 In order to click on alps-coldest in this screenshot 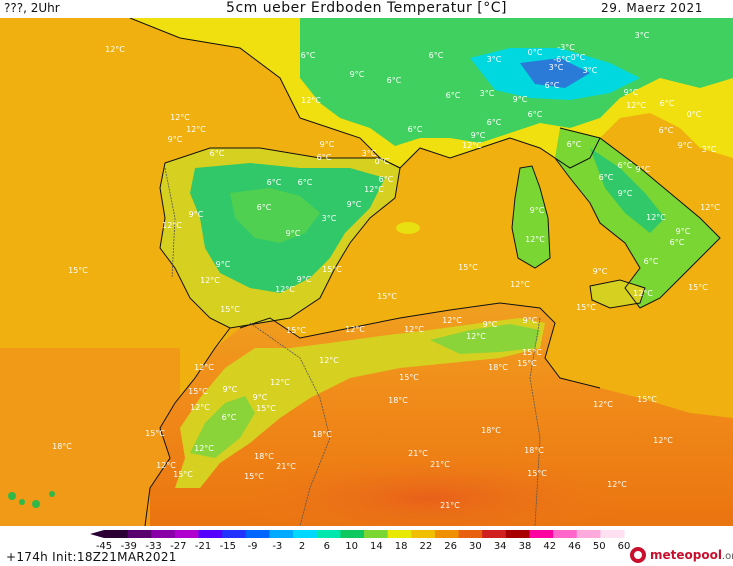, I will do `click(555, 73)`.